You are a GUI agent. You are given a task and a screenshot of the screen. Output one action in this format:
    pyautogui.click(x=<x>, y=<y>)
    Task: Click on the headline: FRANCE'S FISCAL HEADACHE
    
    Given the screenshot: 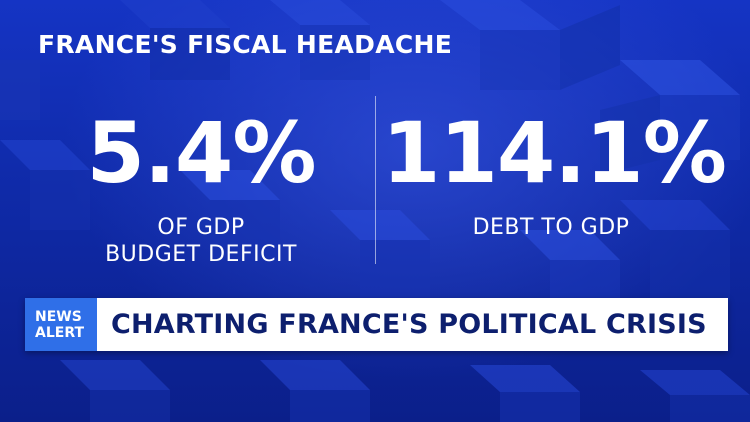 What is the action you would take?
    pyautogui.click(x=245, y=44)
    